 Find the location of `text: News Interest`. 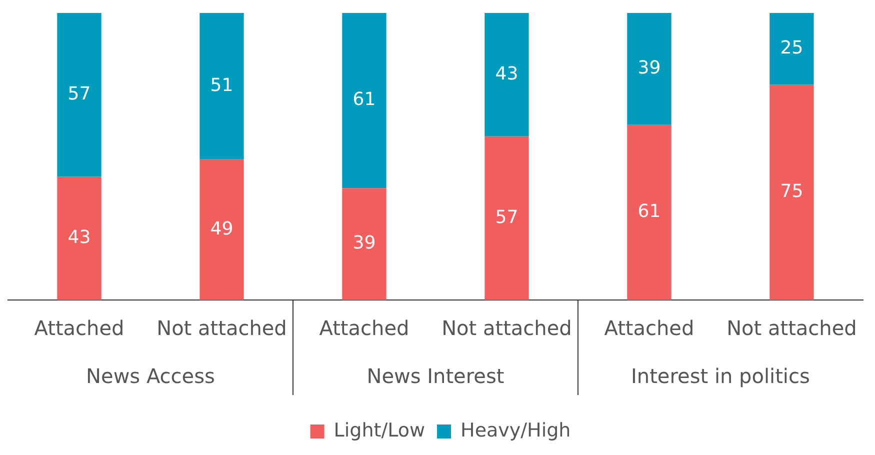

text: News Interest is located at coordinates (435, 376).